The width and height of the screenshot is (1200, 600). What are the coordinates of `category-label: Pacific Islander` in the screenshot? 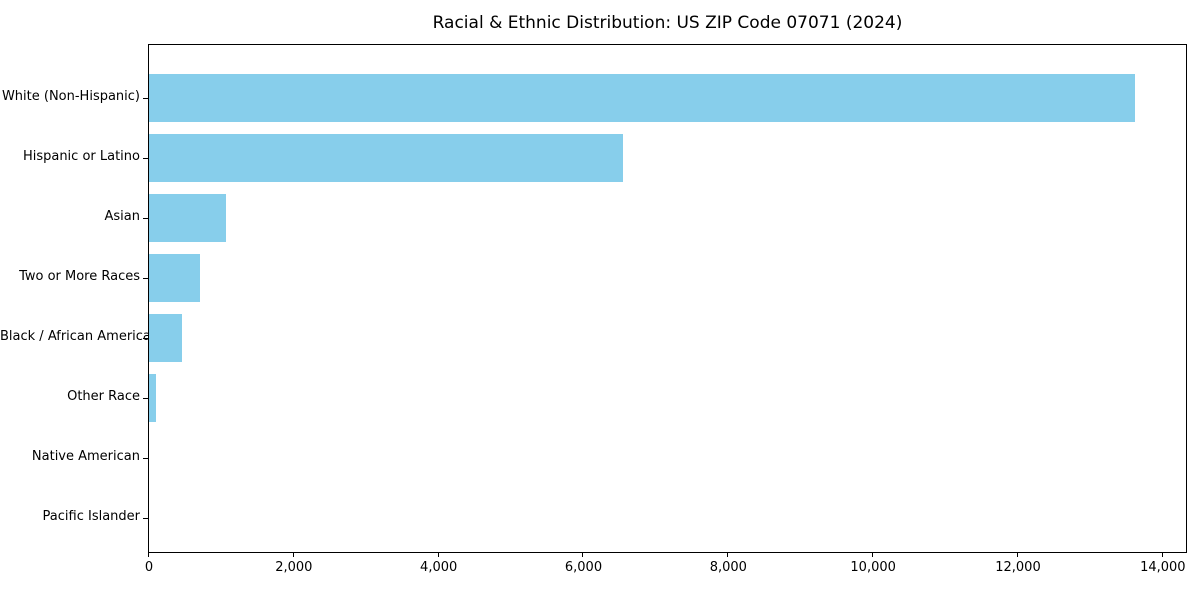 It's located at (91, 516).